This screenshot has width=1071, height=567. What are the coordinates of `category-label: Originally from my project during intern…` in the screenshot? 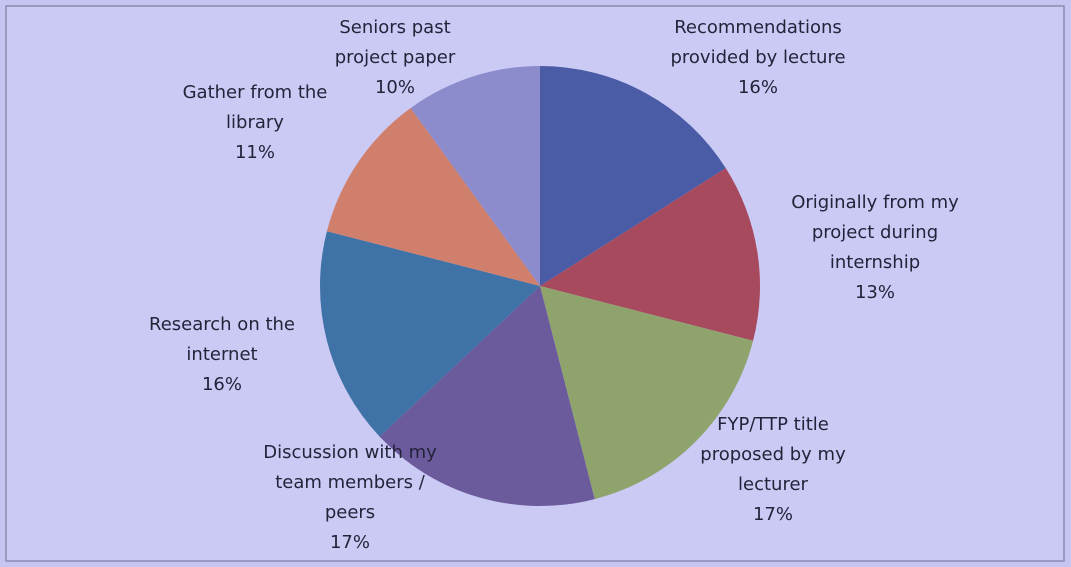 It's located at (875, 232).